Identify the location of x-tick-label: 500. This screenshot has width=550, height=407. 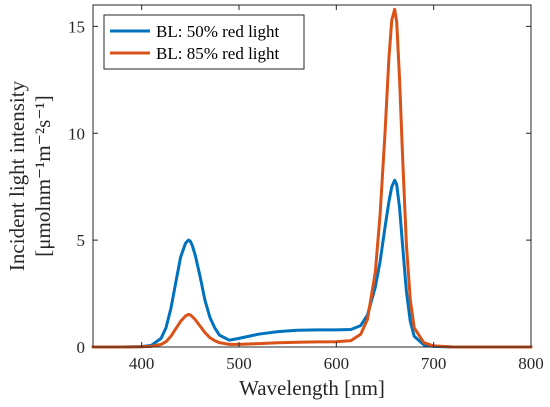
(239, 363).